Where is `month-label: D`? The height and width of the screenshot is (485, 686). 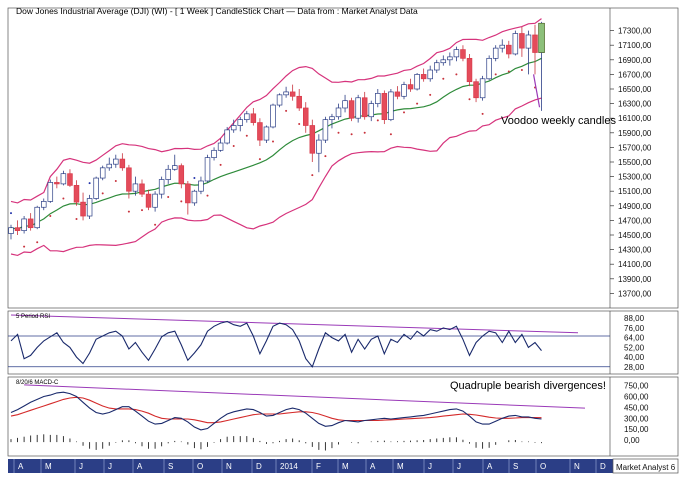
month-label: D is located at coordinates (259, 466).